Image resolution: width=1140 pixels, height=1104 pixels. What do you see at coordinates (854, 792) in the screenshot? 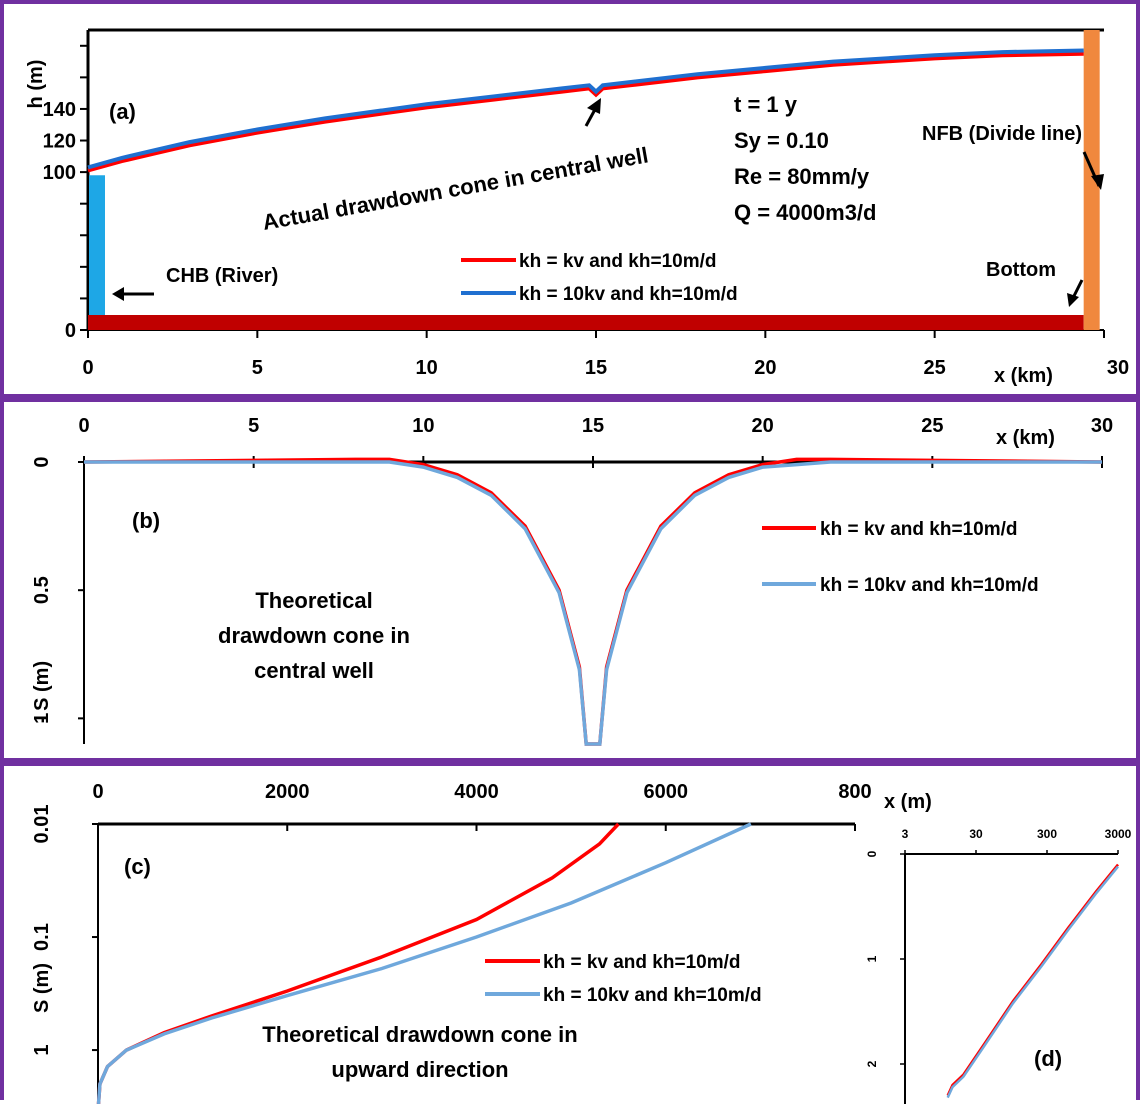
I see `x-tick-label-c: 800` at bounding box center [854, 792].